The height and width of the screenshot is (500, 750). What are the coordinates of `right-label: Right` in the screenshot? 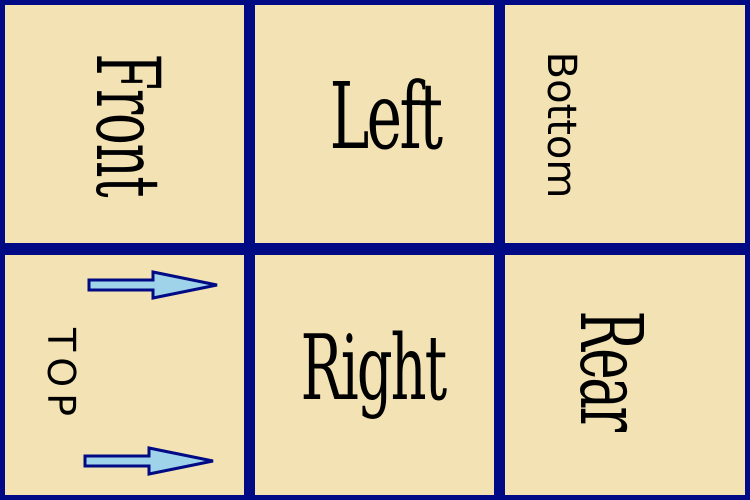 It's located at (374, 368).